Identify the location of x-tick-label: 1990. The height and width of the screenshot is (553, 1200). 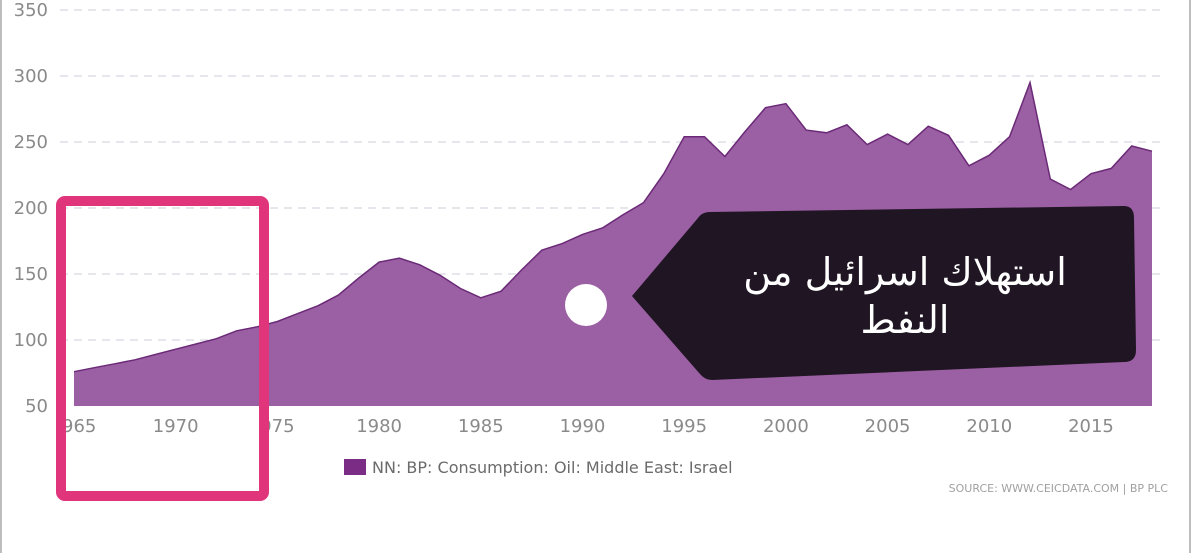
(583, 426).